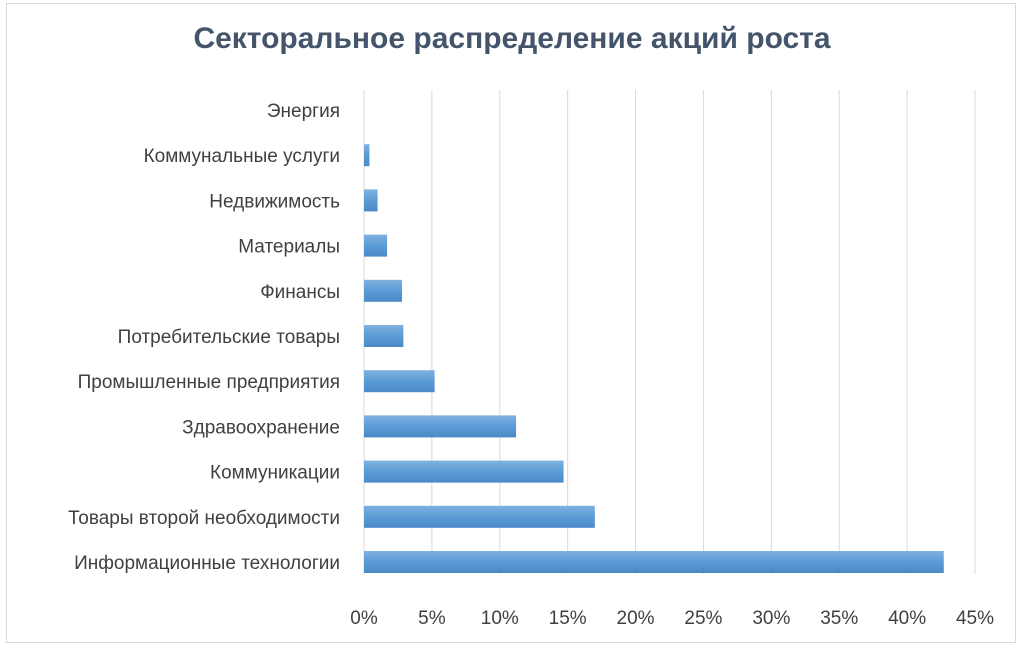 Image resolution: width=1024 pixels, height=648 pixels. What do you see at coordinates (500, 618) in the screenshot?
I see `x-tick-label: 10%` at bounding box center [500, 618].